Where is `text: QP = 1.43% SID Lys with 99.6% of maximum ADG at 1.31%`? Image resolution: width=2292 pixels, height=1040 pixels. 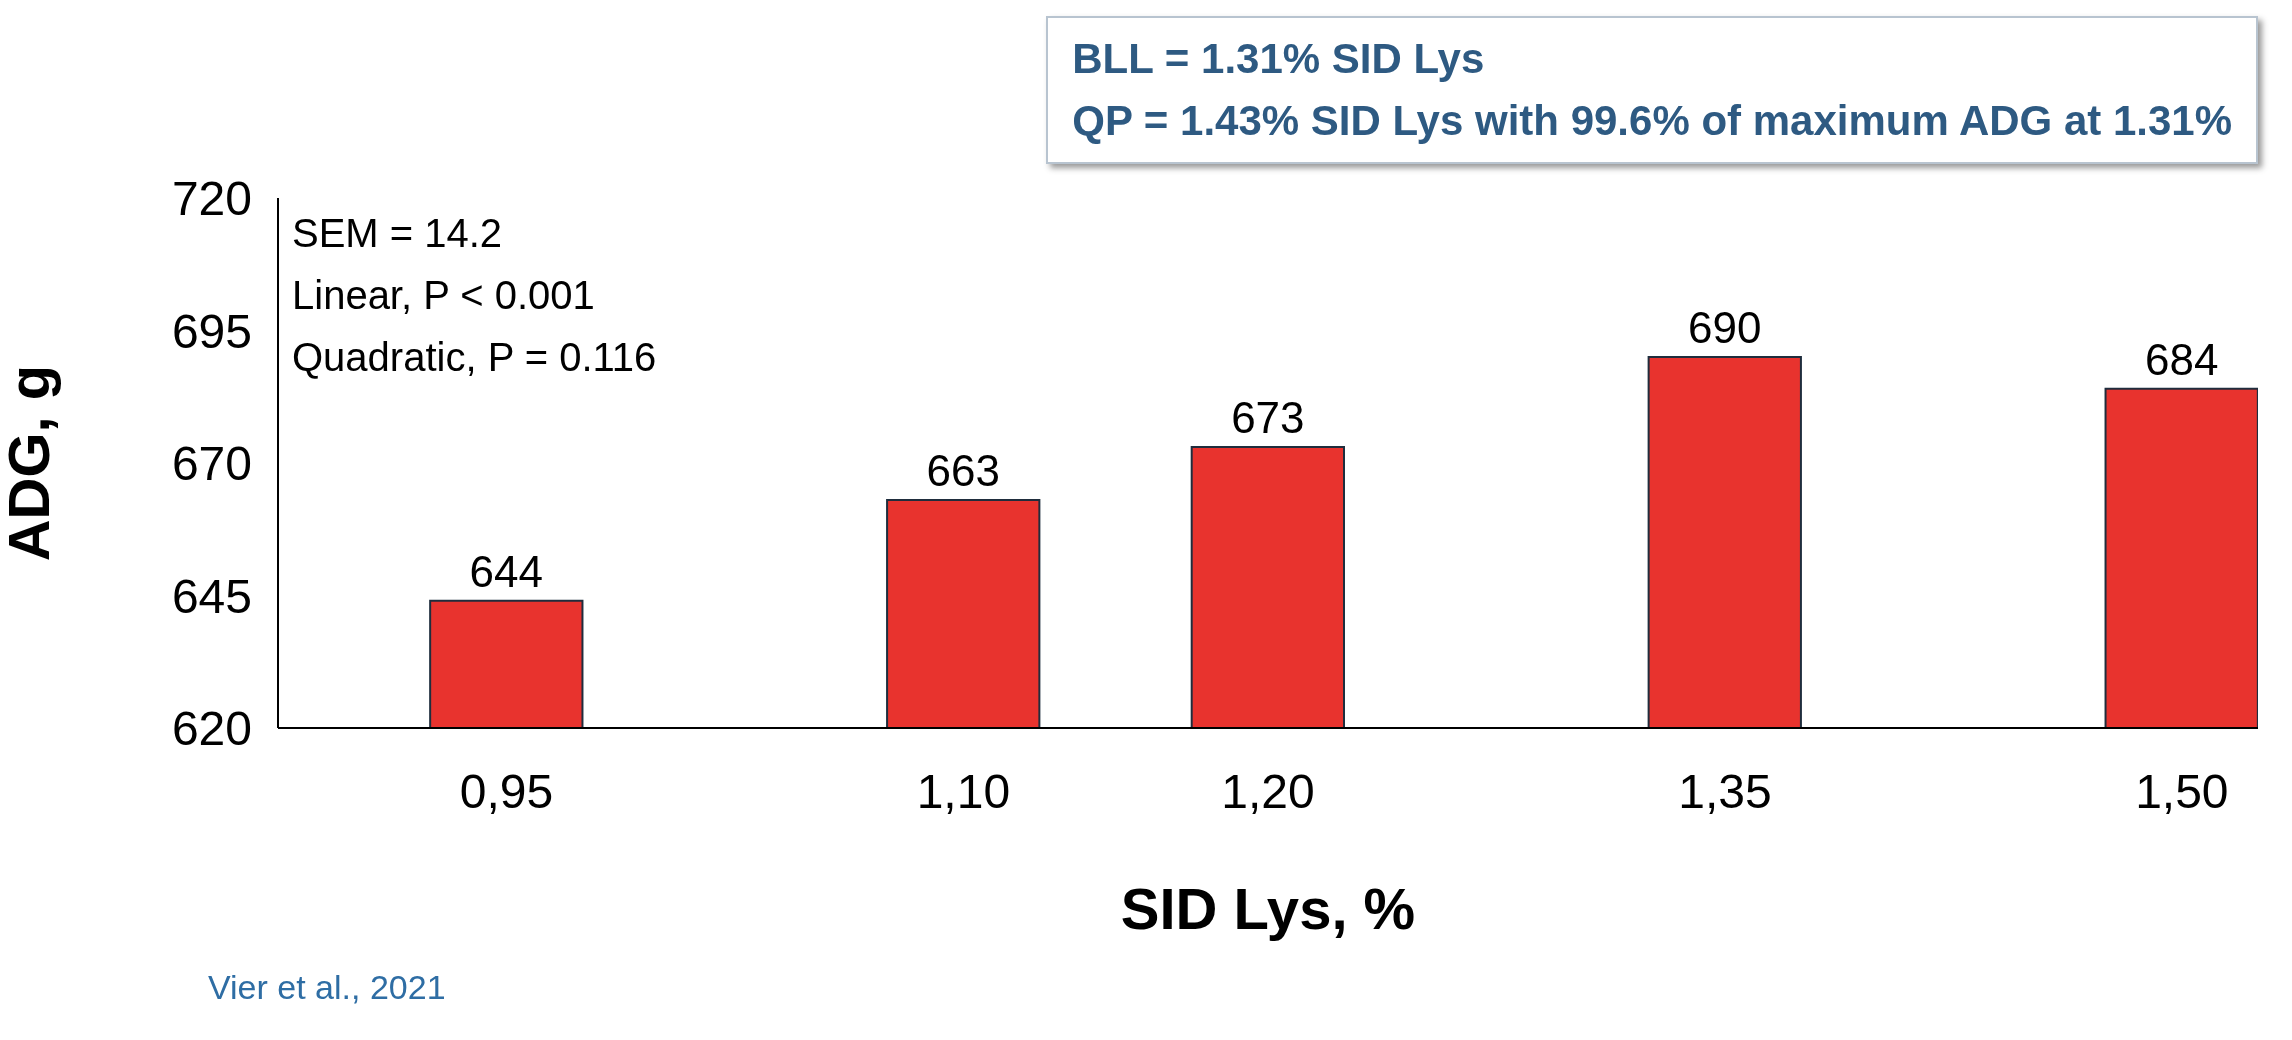 text: QP = 1.43% SID Lys with 99.6% of maximum ADG at 1.31% is located at coordinates (1652, 121).